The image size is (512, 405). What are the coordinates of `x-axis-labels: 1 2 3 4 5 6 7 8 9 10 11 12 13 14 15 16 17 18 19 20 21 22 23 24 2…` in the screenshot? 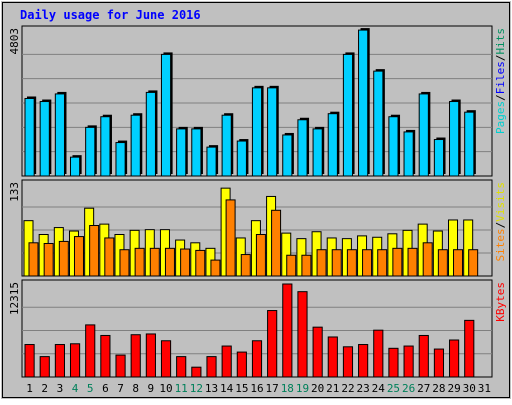 It's located at (258, 388).